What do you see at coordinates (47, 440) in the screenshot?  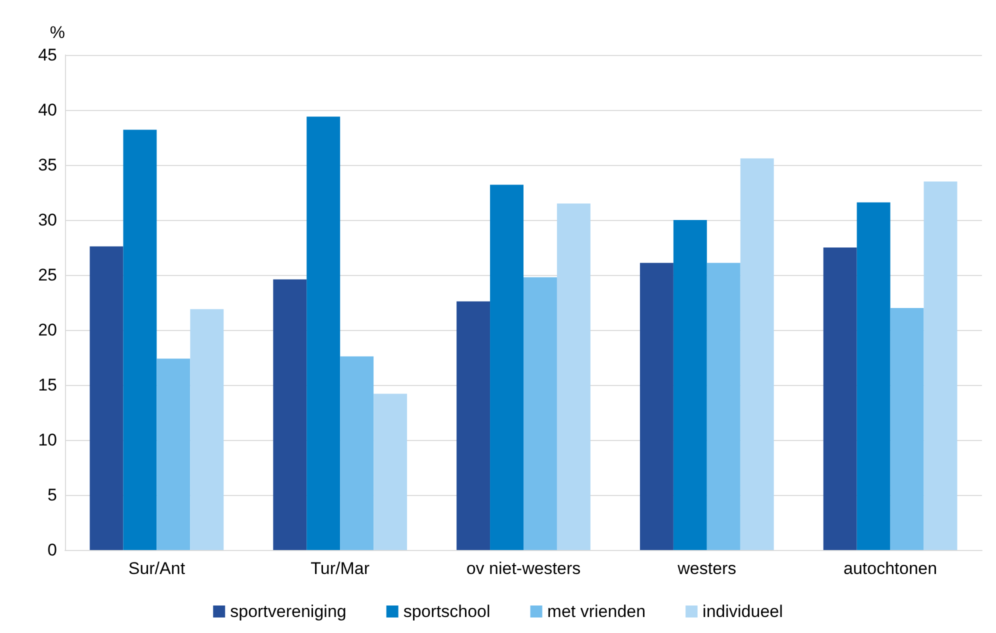 I see `y-tick-label: 10` at bounding box center [47, 440].